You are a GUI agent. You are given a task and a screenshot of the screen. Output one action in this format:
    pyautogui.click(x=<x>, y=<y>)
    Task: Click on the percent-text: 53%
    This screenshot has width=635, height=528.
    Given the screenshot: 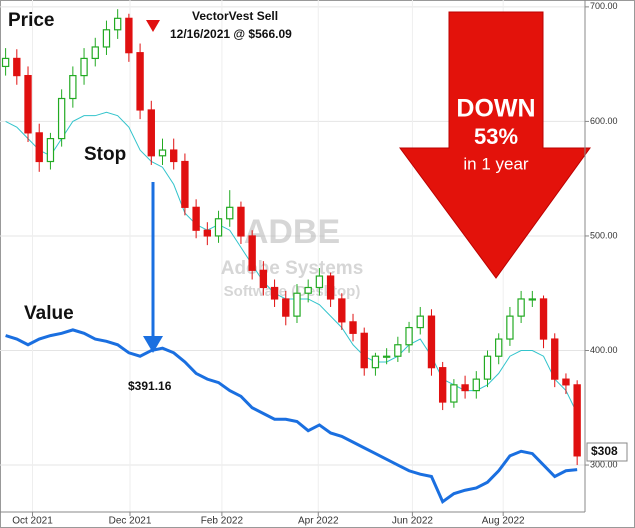 What is the action you would take?
    pyautogui.click(x=496, y=136)
    